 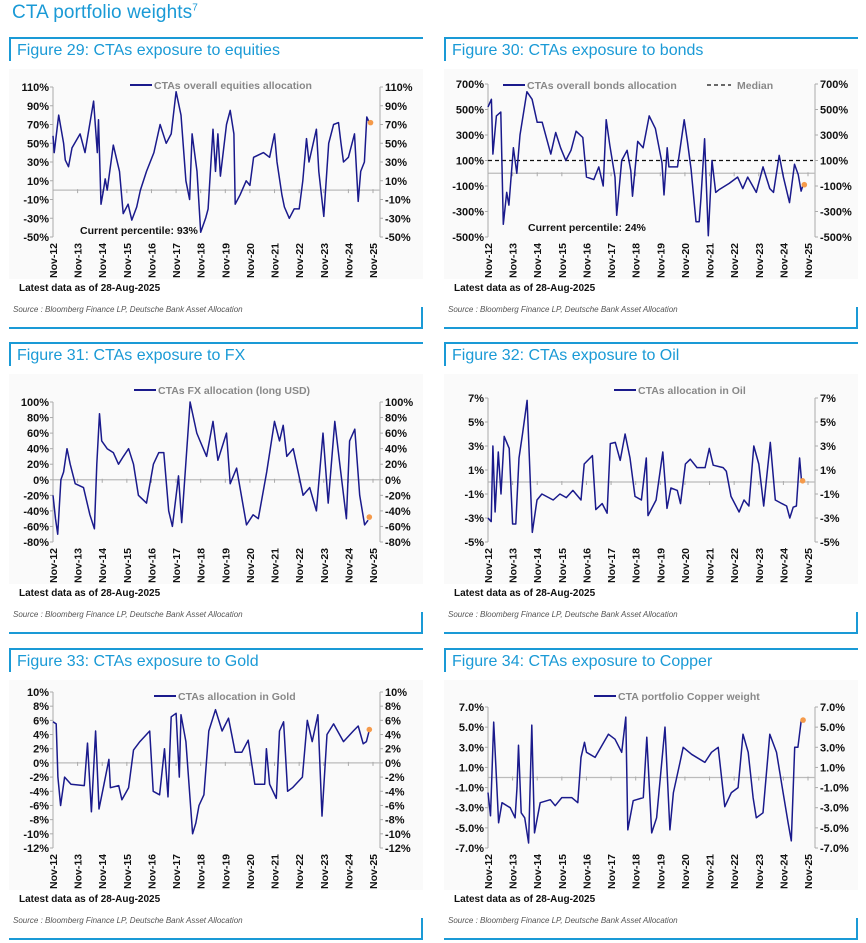 What do you see at coordinates (325, 260) in the screenshot?
I see `x-tick-label: Nov-23` at bounding box center [325, 260].